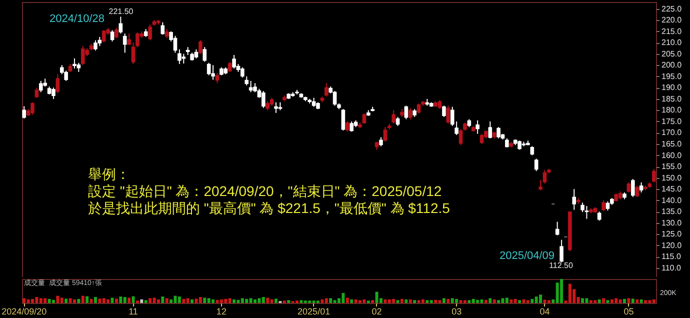  Describe the element at coordinates (672, 99) in the screenshot. I see `y-tick-label: 185.0` at that location.